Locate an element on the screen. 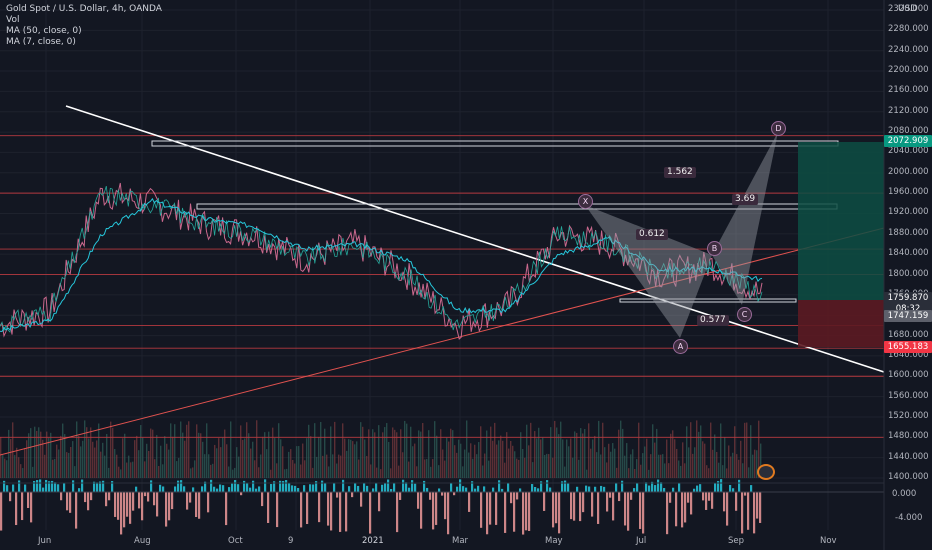 This screenshot has width=932, height=550. price-tick: 1640.000 is located at coordinates (908, 354).